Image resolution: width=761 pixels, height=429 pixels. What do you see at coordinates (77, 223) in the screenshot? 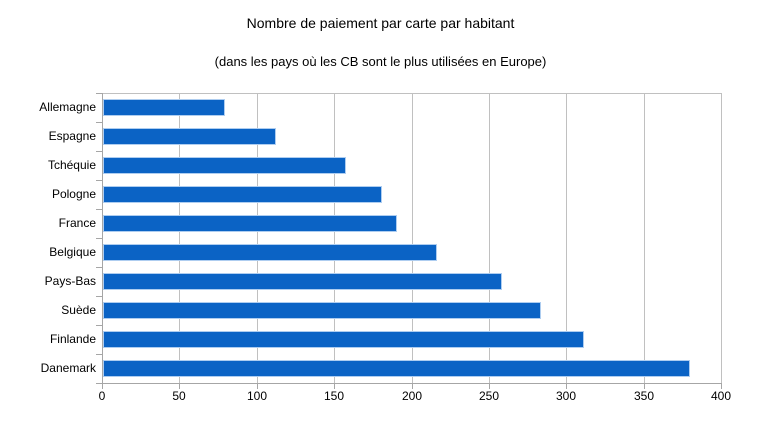
I see `category-label: France` at bounding box center [77, 223].